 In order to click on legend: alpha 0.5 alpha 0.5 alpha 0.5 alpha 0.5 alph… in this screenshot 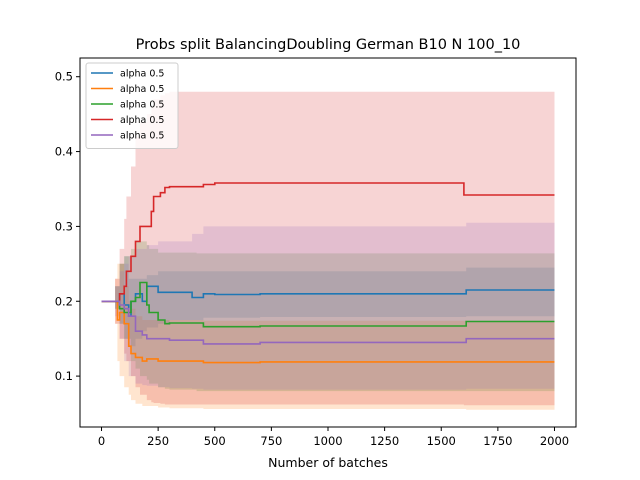, I will do `click(132, 105)`.